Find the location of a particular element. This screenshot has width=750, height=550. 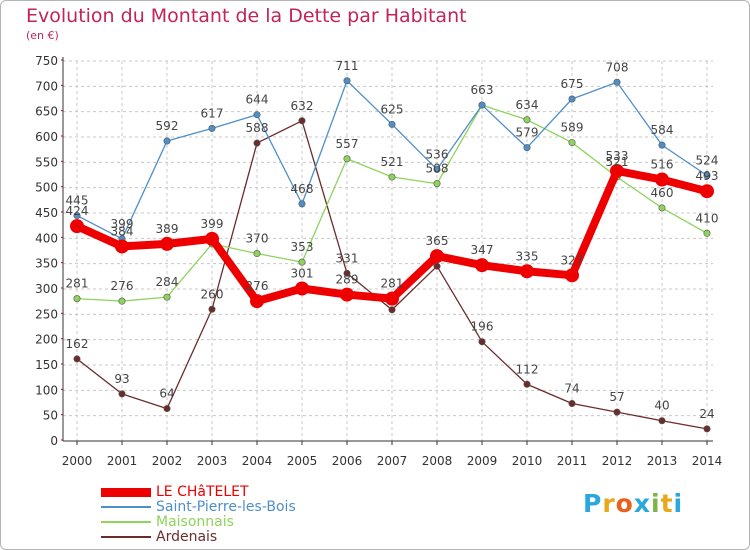

x-tick-label: 2010 is located at coordinates (527, 461).